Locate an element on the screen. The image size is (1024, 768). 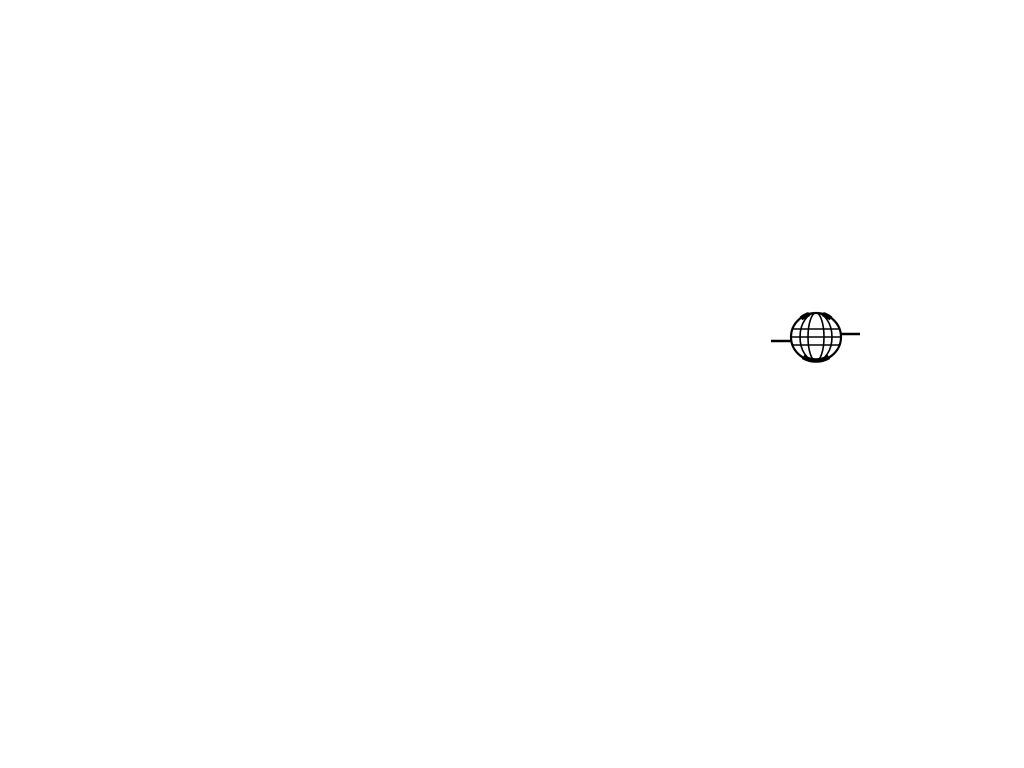
polar-legend-swatch-16000hz is located at coordinates (460, 608).